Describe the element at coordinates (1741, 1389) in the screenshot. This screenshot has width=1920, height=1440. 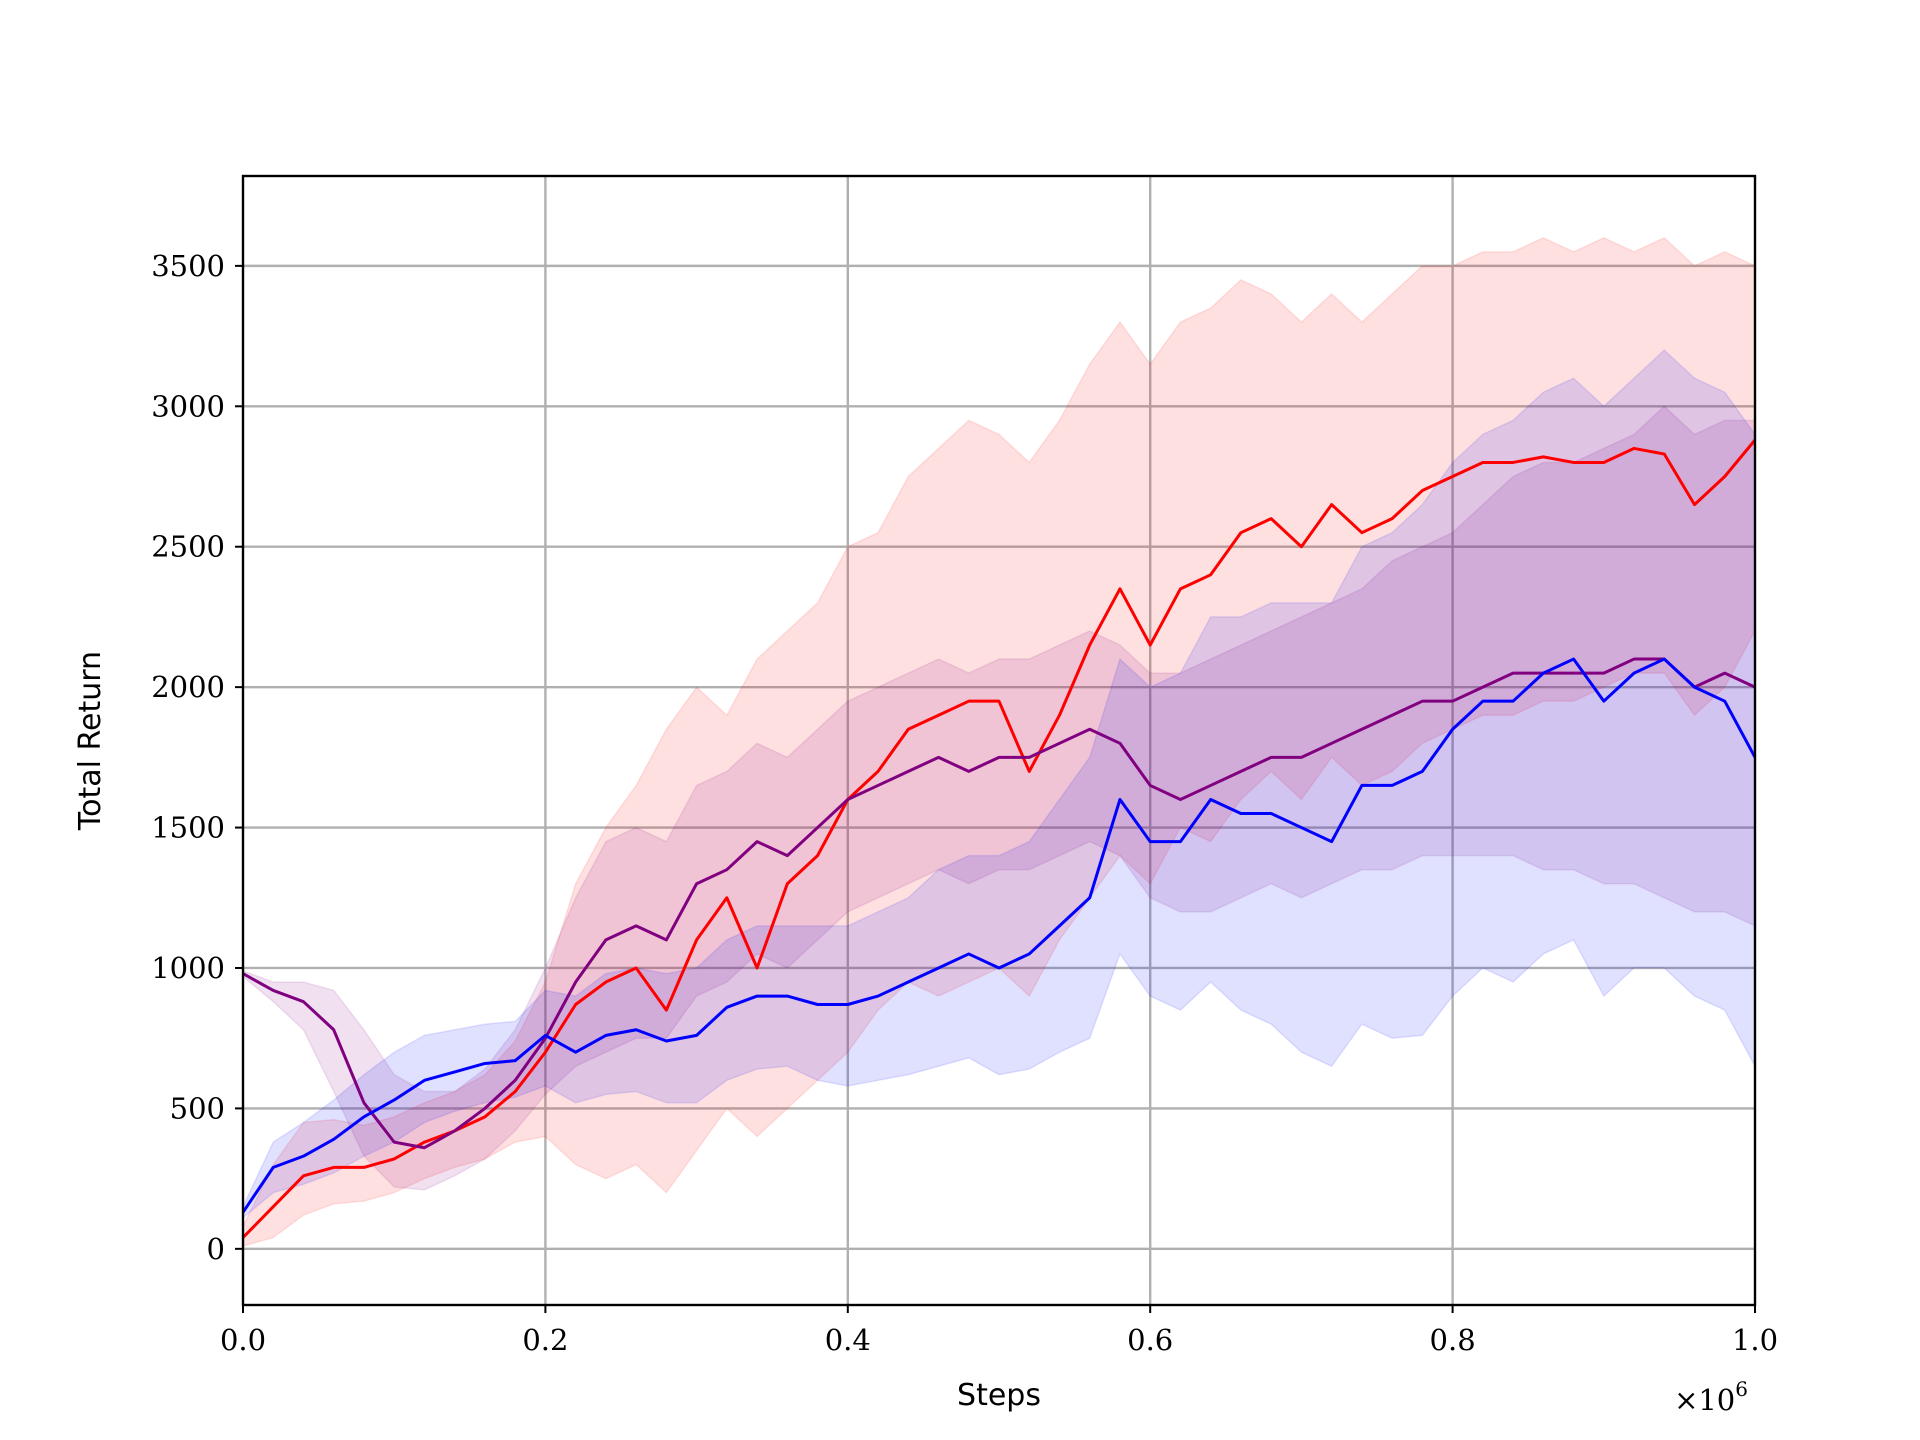
I see `x-axis-multiplier-exponent: 6` at that location.